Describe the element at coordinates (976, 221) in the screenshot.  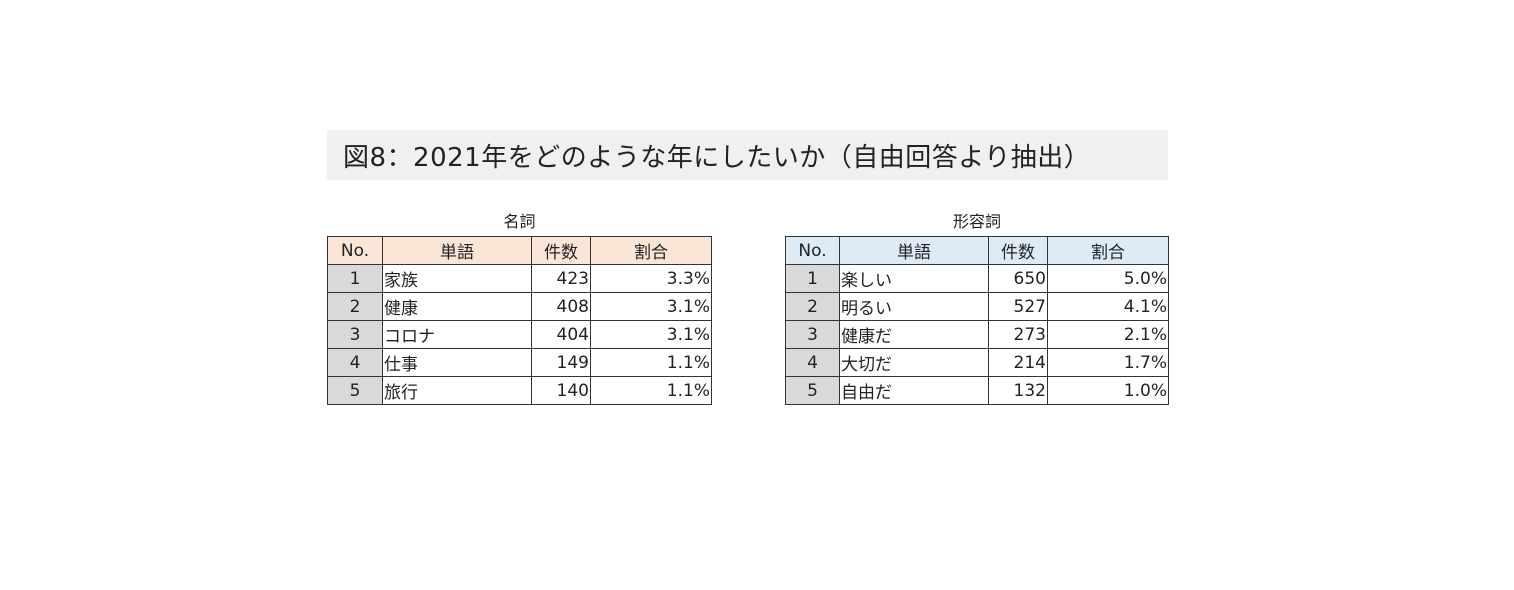
I see `adjective-table-caption: 形容詞` at that location.